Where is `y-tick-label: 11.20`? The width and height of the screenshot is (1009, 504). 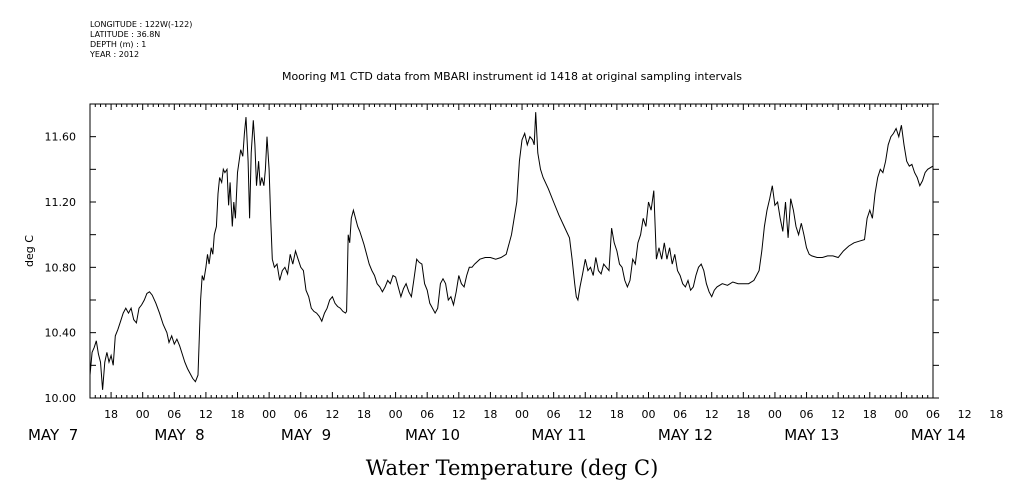
y-tick-label: 11.20 is located at coordinates (61, 202).